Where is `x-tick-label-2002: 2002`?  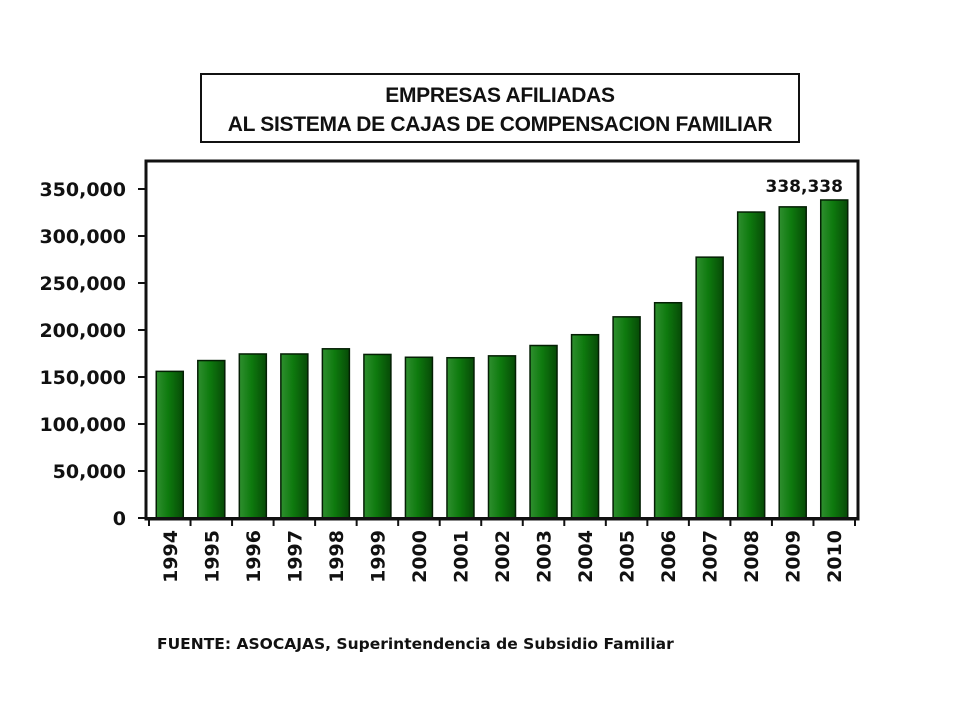
x-tick-label-2002: 2002 is located at coordinates (503, 556).